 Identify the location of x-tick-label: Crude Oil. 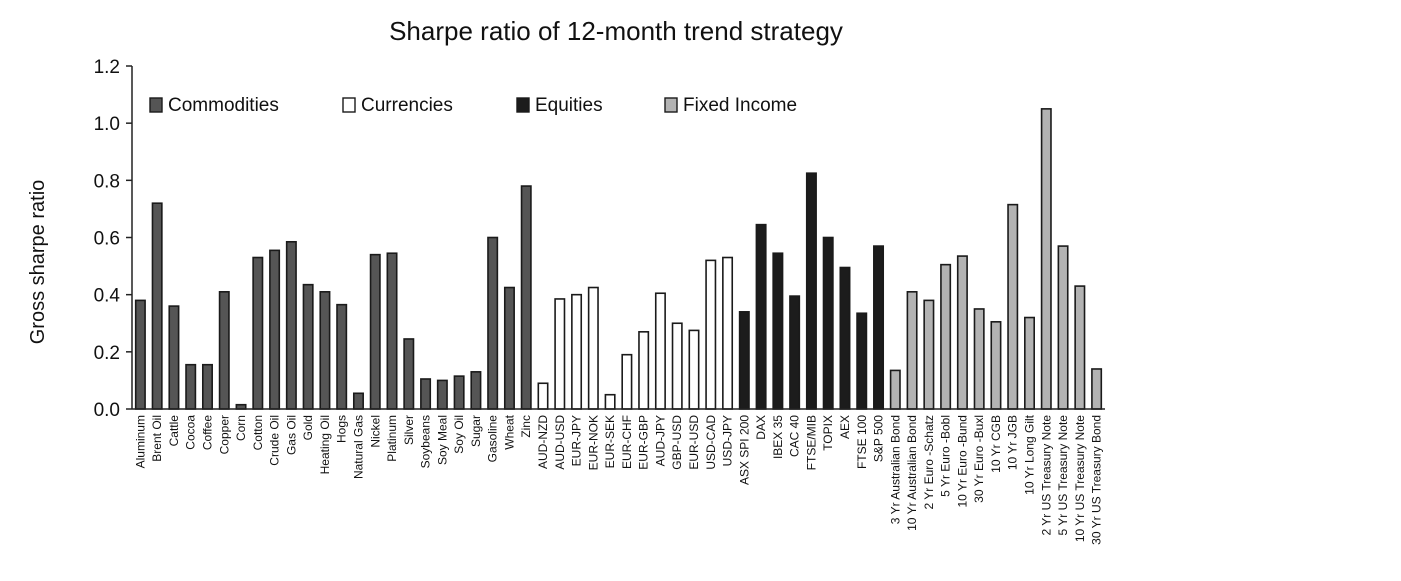
(275, 440).